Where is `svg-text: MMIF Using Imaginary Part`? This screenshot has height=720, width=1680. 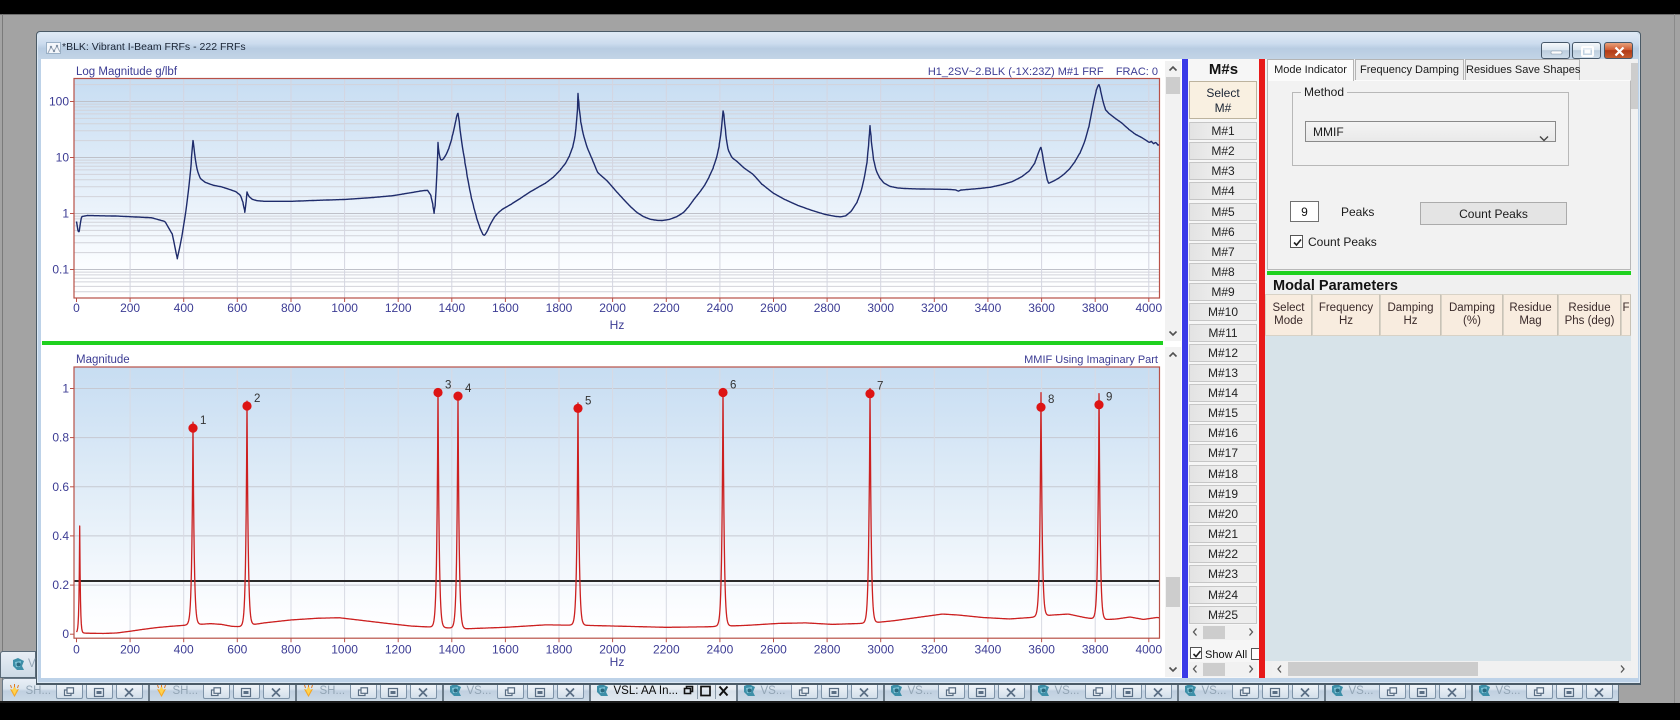
svg-text: MMIF Using Imaginary Part is located at coordinates (1091, 360).